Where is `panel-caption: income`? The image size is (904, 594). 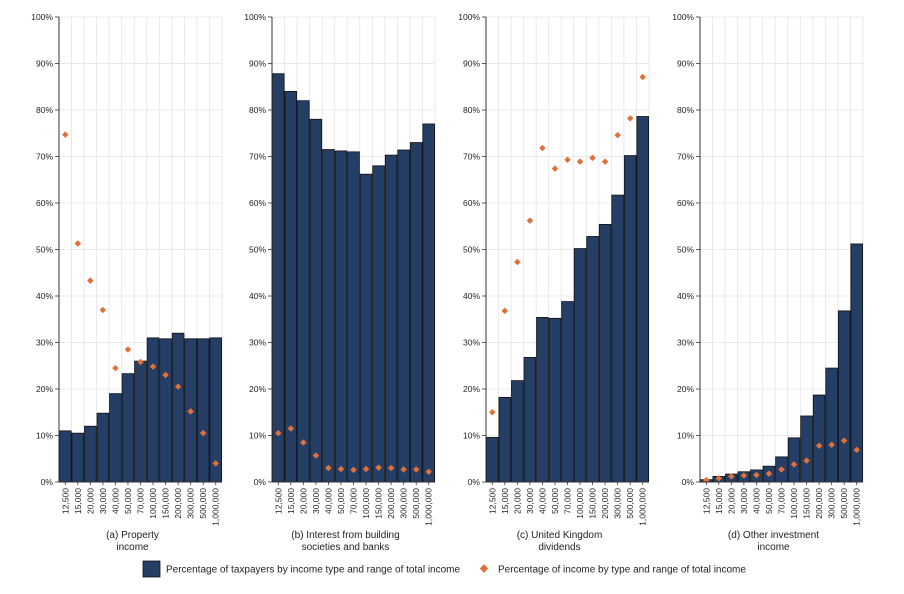 panel-caption: income is located at coordinates (132, 547).